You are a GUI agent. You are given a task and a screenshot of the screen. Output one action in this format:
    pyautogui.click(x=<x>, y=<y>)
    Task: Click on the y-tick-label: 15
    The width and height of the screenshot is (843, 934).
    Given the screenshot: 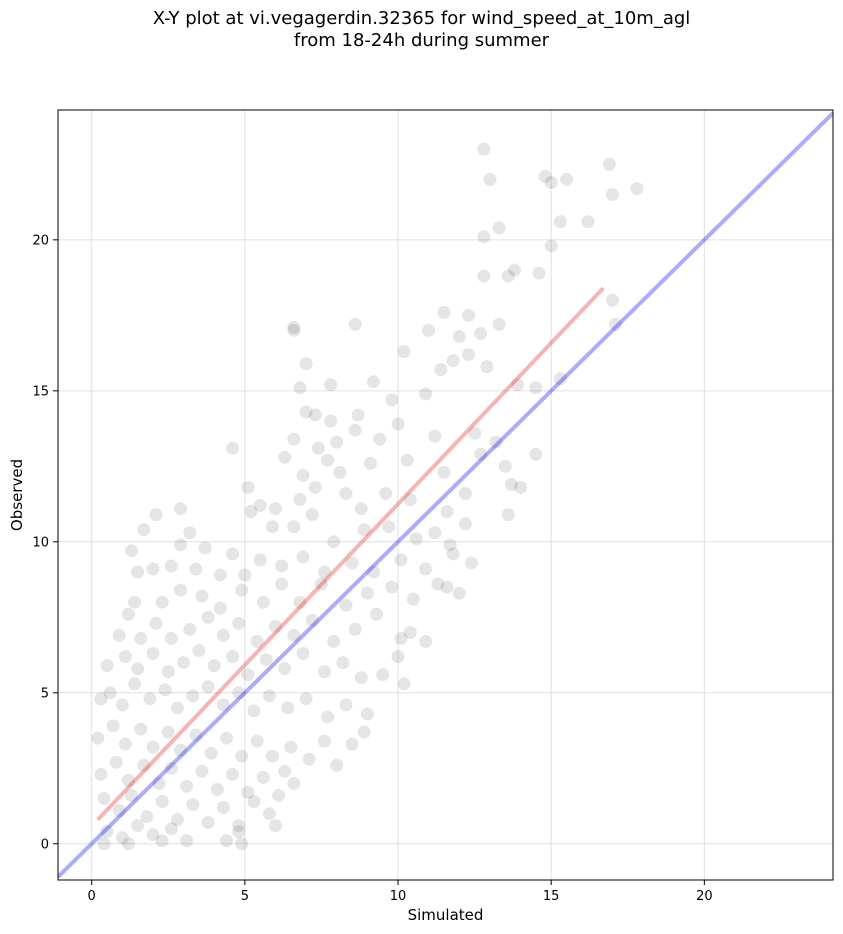 What is the action you would take?
    pyautogui.click(x=40, y=391)
    